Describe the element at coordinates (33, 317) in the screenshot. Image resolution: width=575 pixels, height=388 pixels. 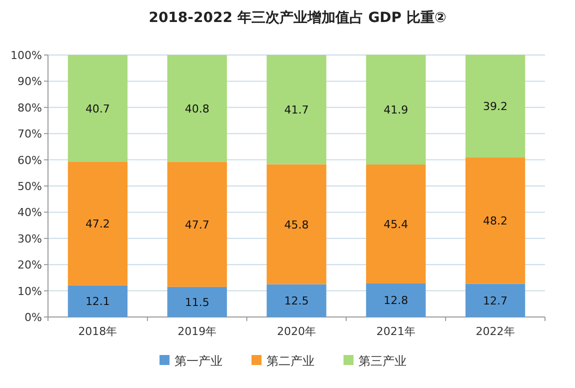
I see `ytick: 0%` at that location.